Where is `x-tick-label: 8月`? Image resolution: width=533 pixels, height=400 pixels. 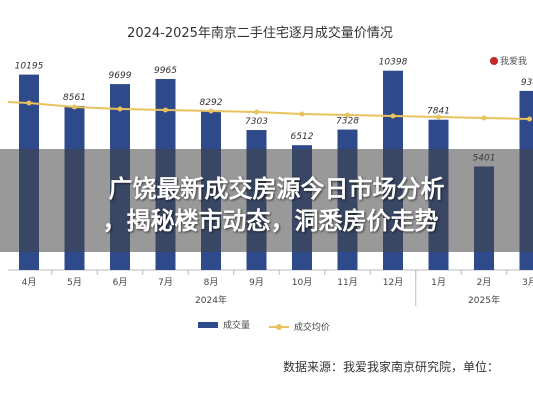 x-tick-label: 8月 is located at coordinates (211, 282).